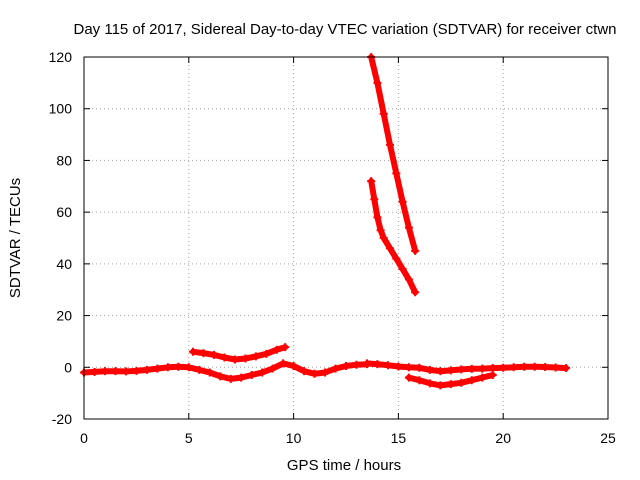  I want to click on y-tick-label: 20, so click(64, 316).